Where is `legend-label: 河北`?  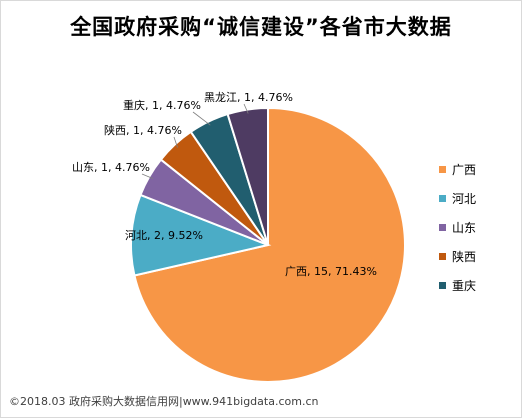
legend-label: 河北 is located at coordinates (464, 198).